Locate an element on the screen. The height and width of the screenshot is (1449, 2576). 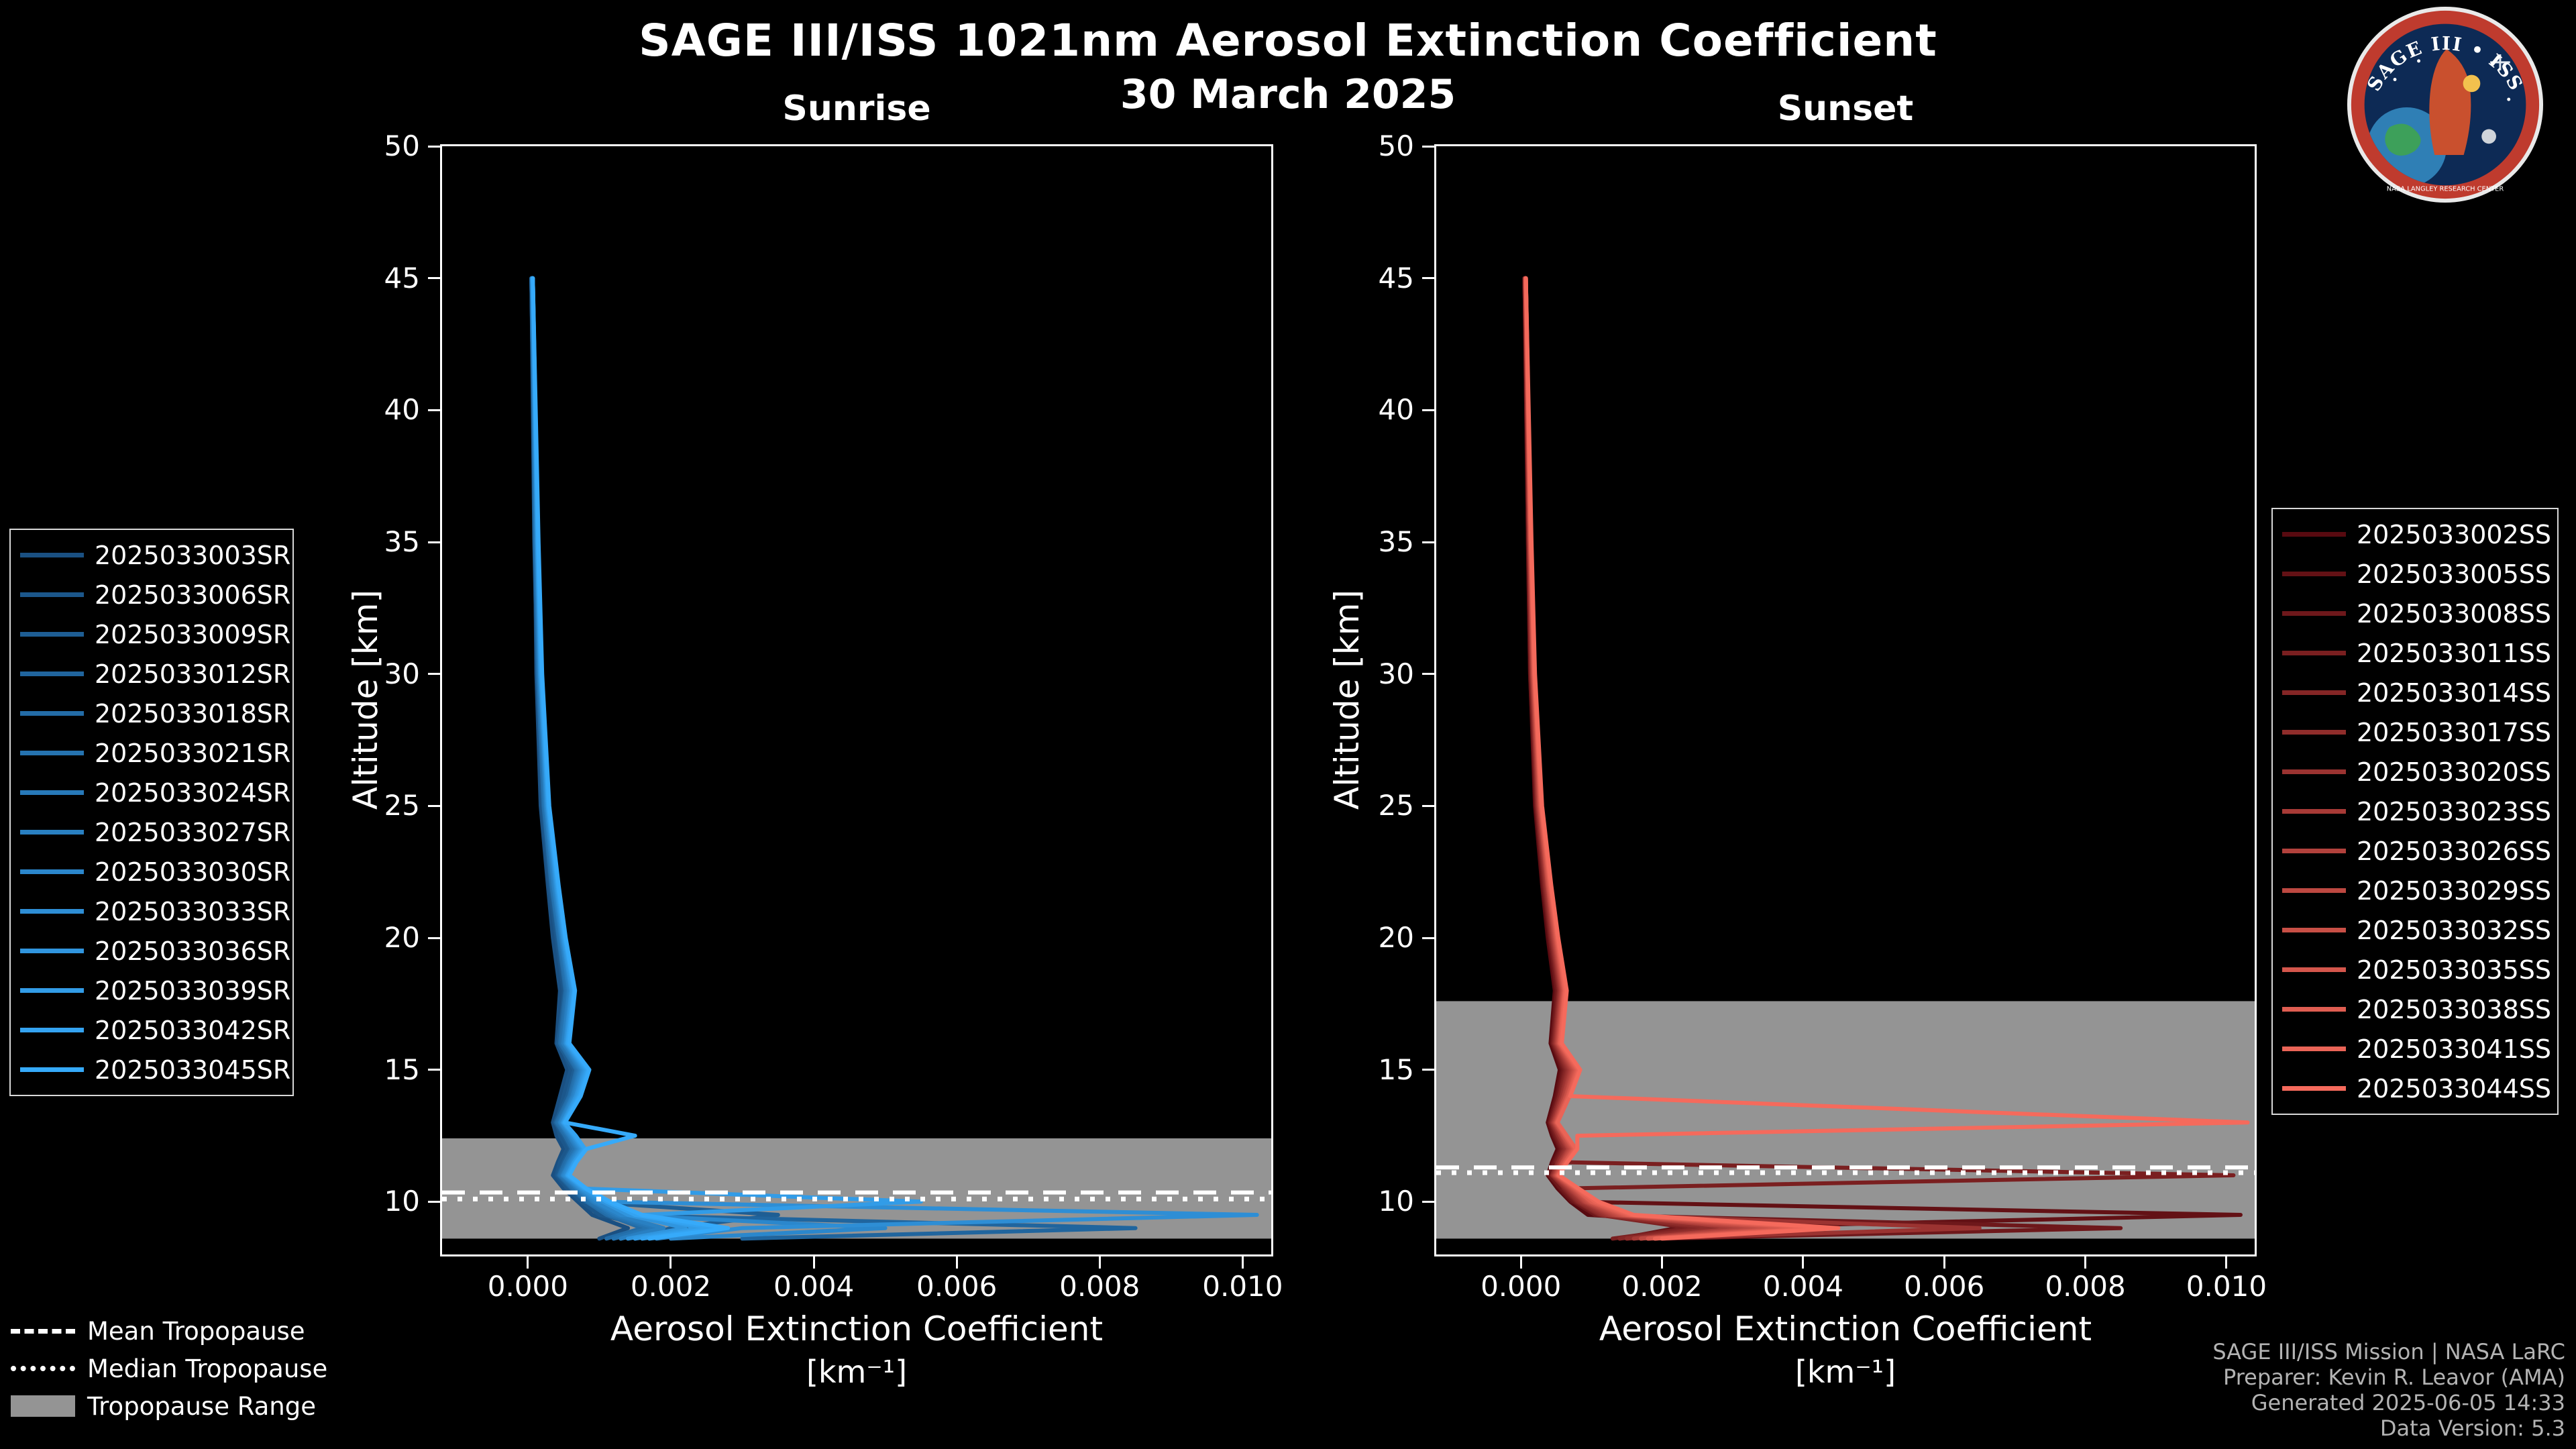
tropo-legend-row: Median Tropopause is located at coordinates (169, 1368).